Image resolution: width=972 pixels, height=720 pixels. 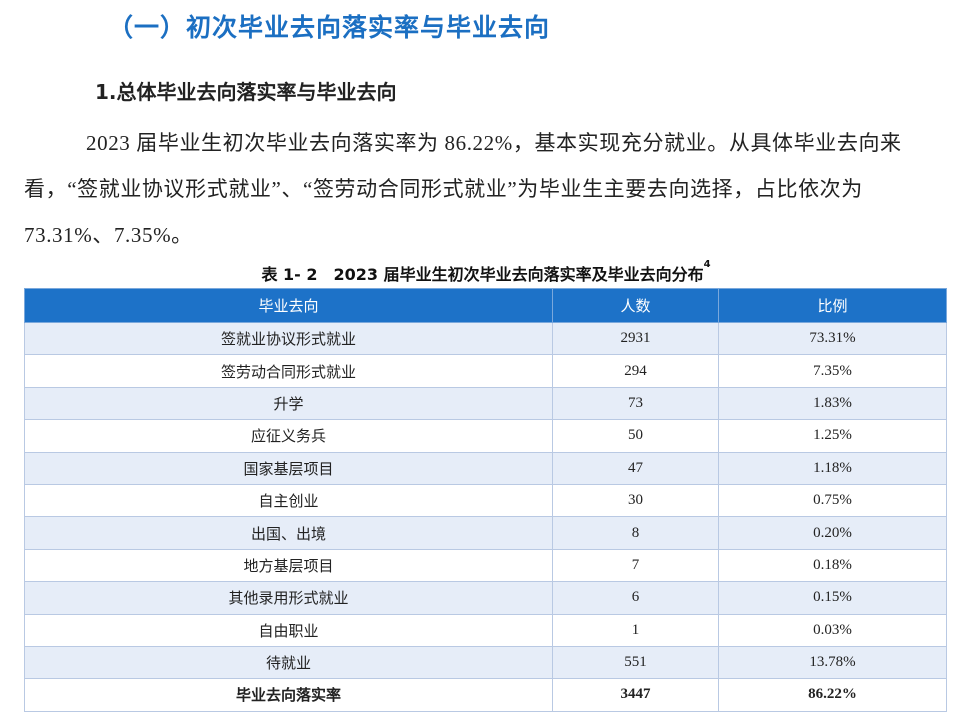 What do you see at coordinates (288, 630) in the screenshot?
I see `cell-category: 自由职业` at bounding box center [288, 630].